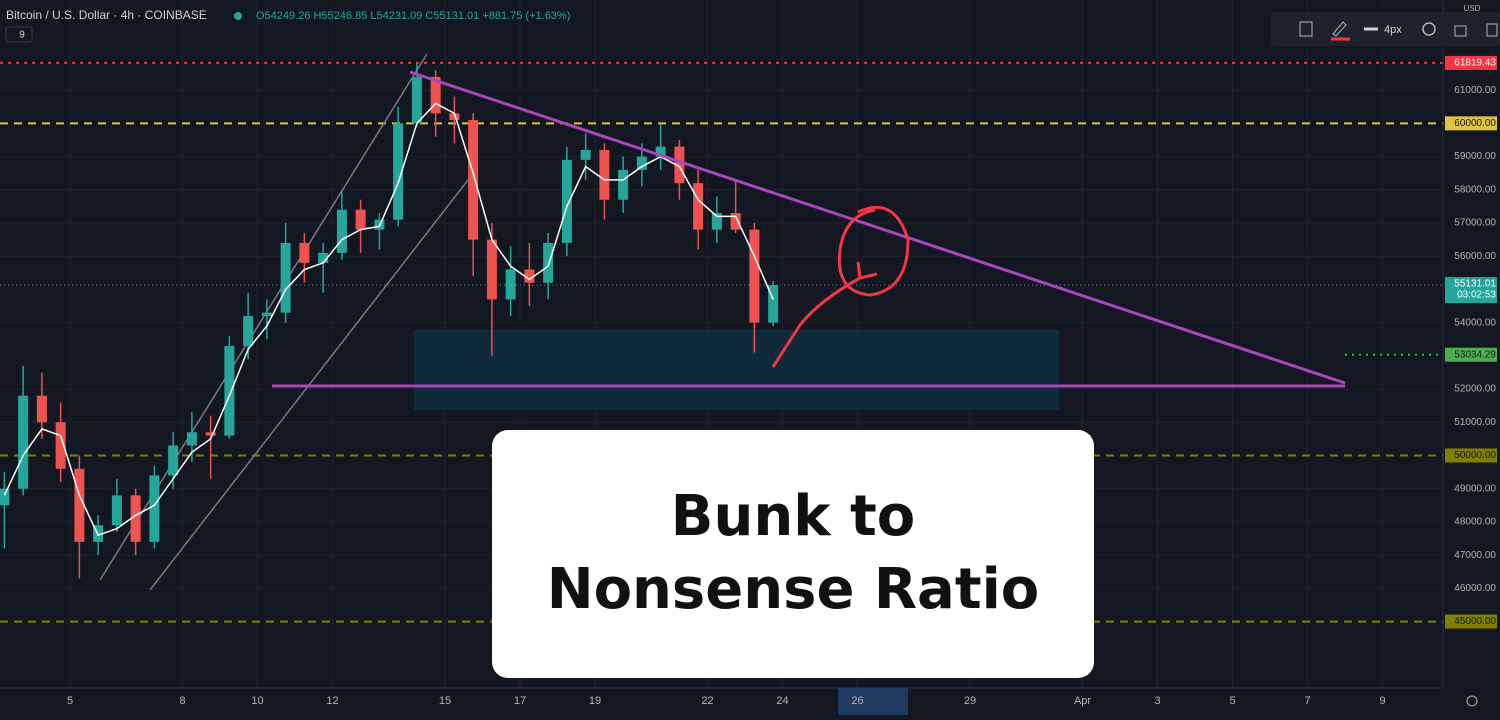 Image resolution: width=1500 pixels, height=720 pixels. What do you see at coordinates (816, 322) in the screenshot?
I see `arrow` at bounding box center [816, 322].